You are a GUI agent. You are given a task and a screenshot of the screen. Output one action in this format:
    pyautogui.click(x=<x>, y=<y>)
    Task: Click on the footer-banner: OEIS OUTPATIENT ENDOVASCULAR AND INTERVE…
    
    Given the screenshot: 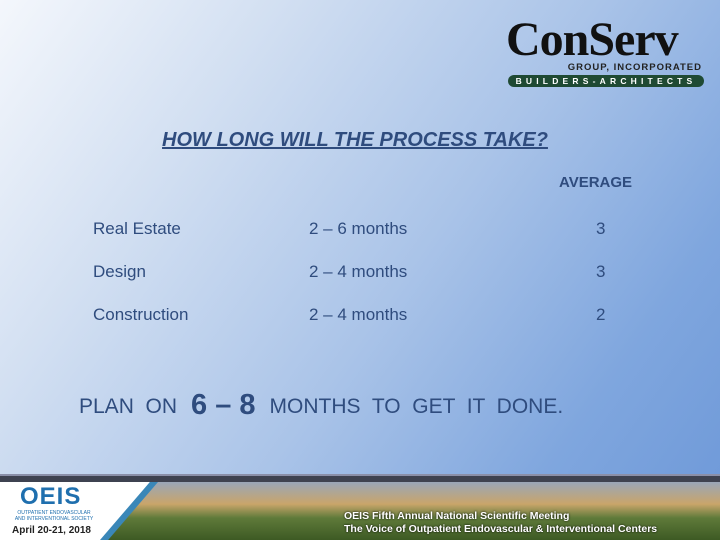 What is the action you would take?
    pyautogui.click(x=360, y=511)
    